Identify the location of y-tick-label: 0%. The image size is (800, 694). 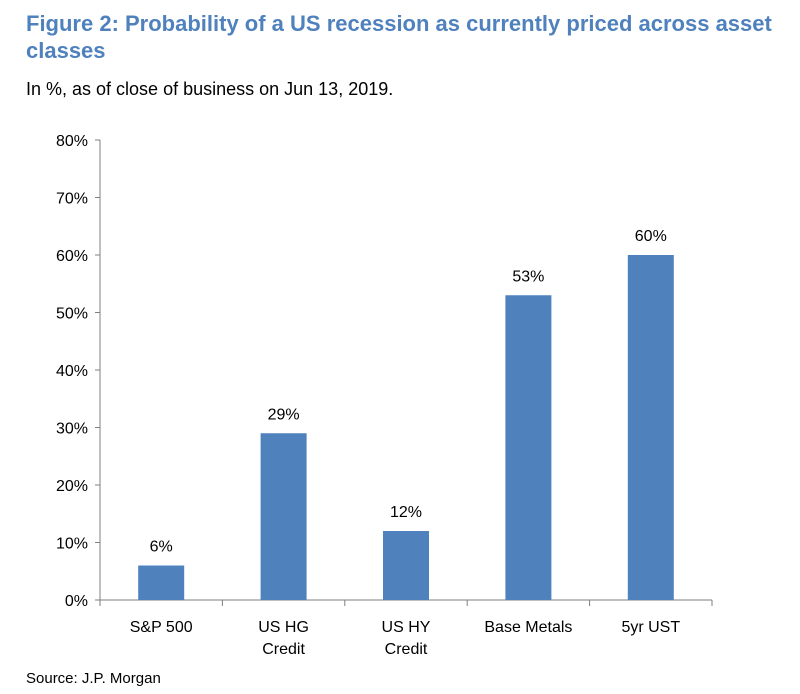
(76, 601).